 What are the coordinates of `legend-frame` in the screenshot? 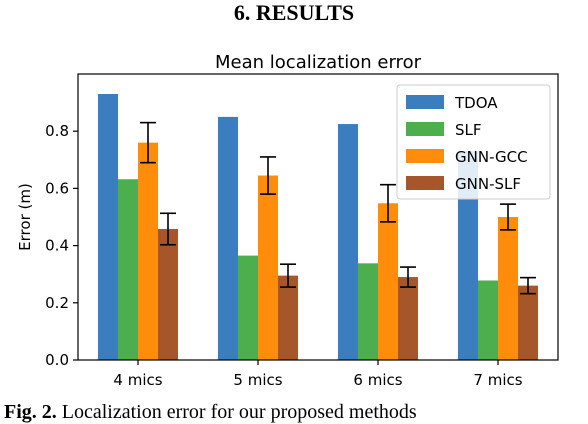 It's located at (473, 142).